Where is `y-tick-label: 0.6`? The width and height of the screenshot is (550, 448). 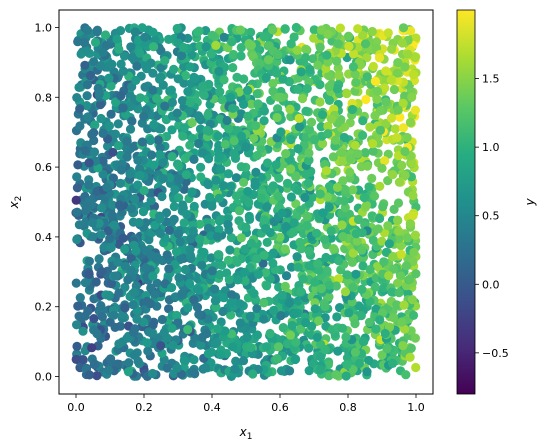
y-tick-label: 0.6 is located at coordinates (44, 167).